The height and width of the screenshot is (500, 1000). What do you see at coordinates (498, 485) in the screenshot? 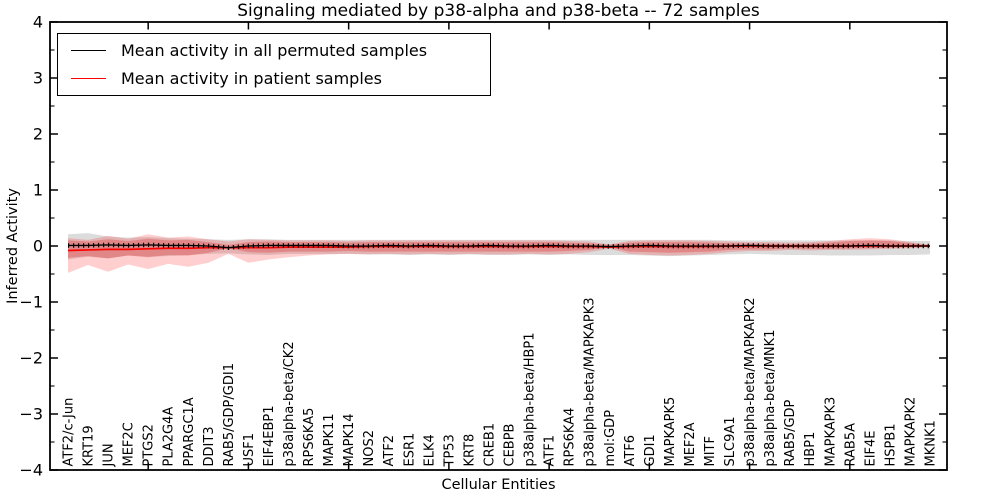
I see `x-axis-label: Cellular Entities` at bounding box center [498, 485].